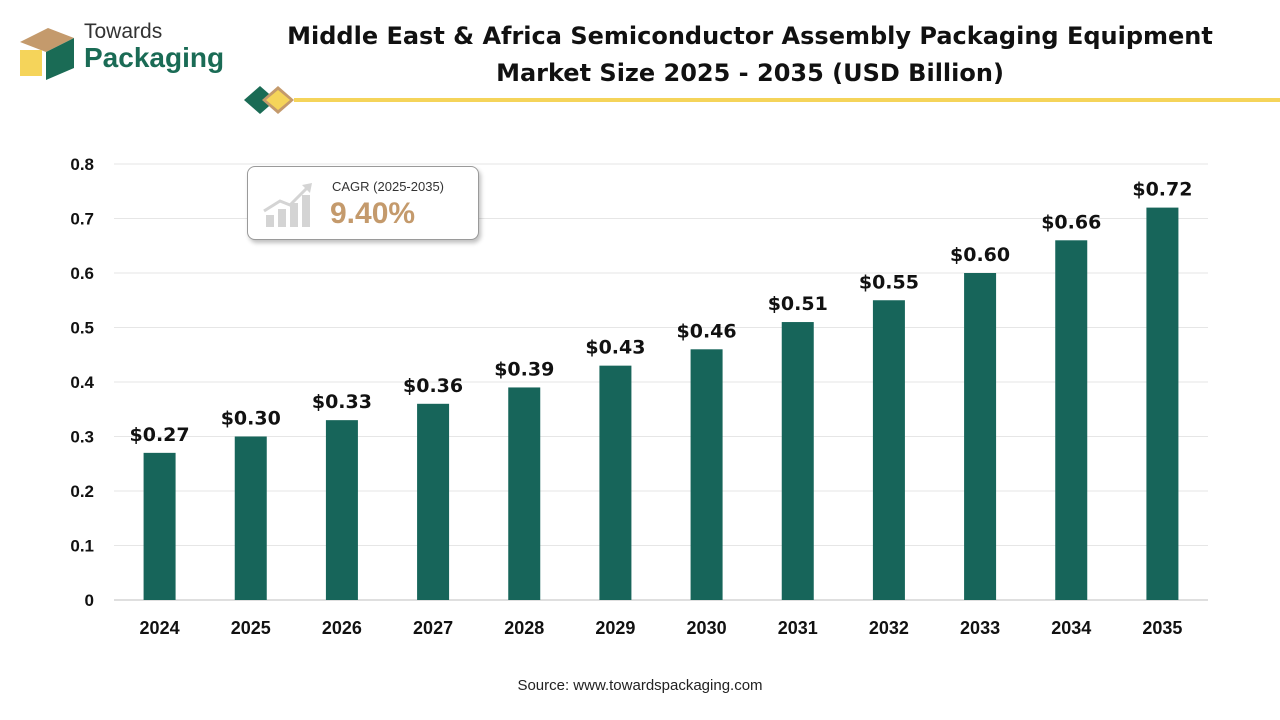  What do you see at coordinates (1071, 222) in the screenshot?
I see `data-label-2034: $0.66` at bounding box center [1071, 222].